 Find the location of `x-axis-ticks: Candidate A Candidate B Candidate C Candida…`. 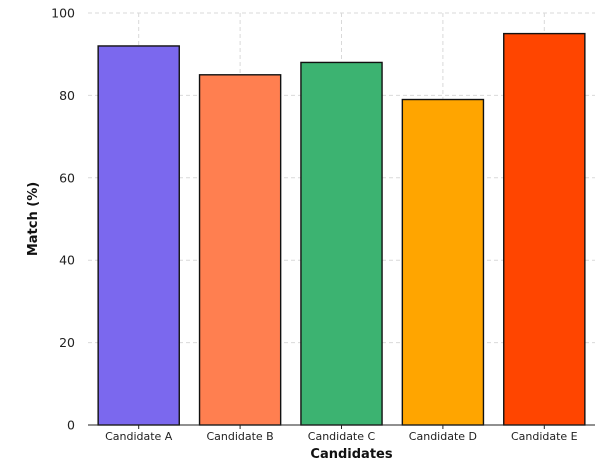

x-axis-ticks: Candidate A Candidate B Candidate C Candida… is located at coordinates (341, 434).